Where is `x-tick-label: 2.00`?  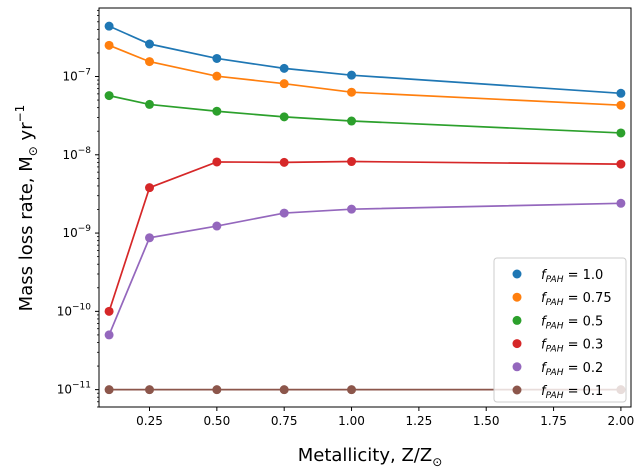
x-tick-label: 2.00 is located at coordinates (621, 421).